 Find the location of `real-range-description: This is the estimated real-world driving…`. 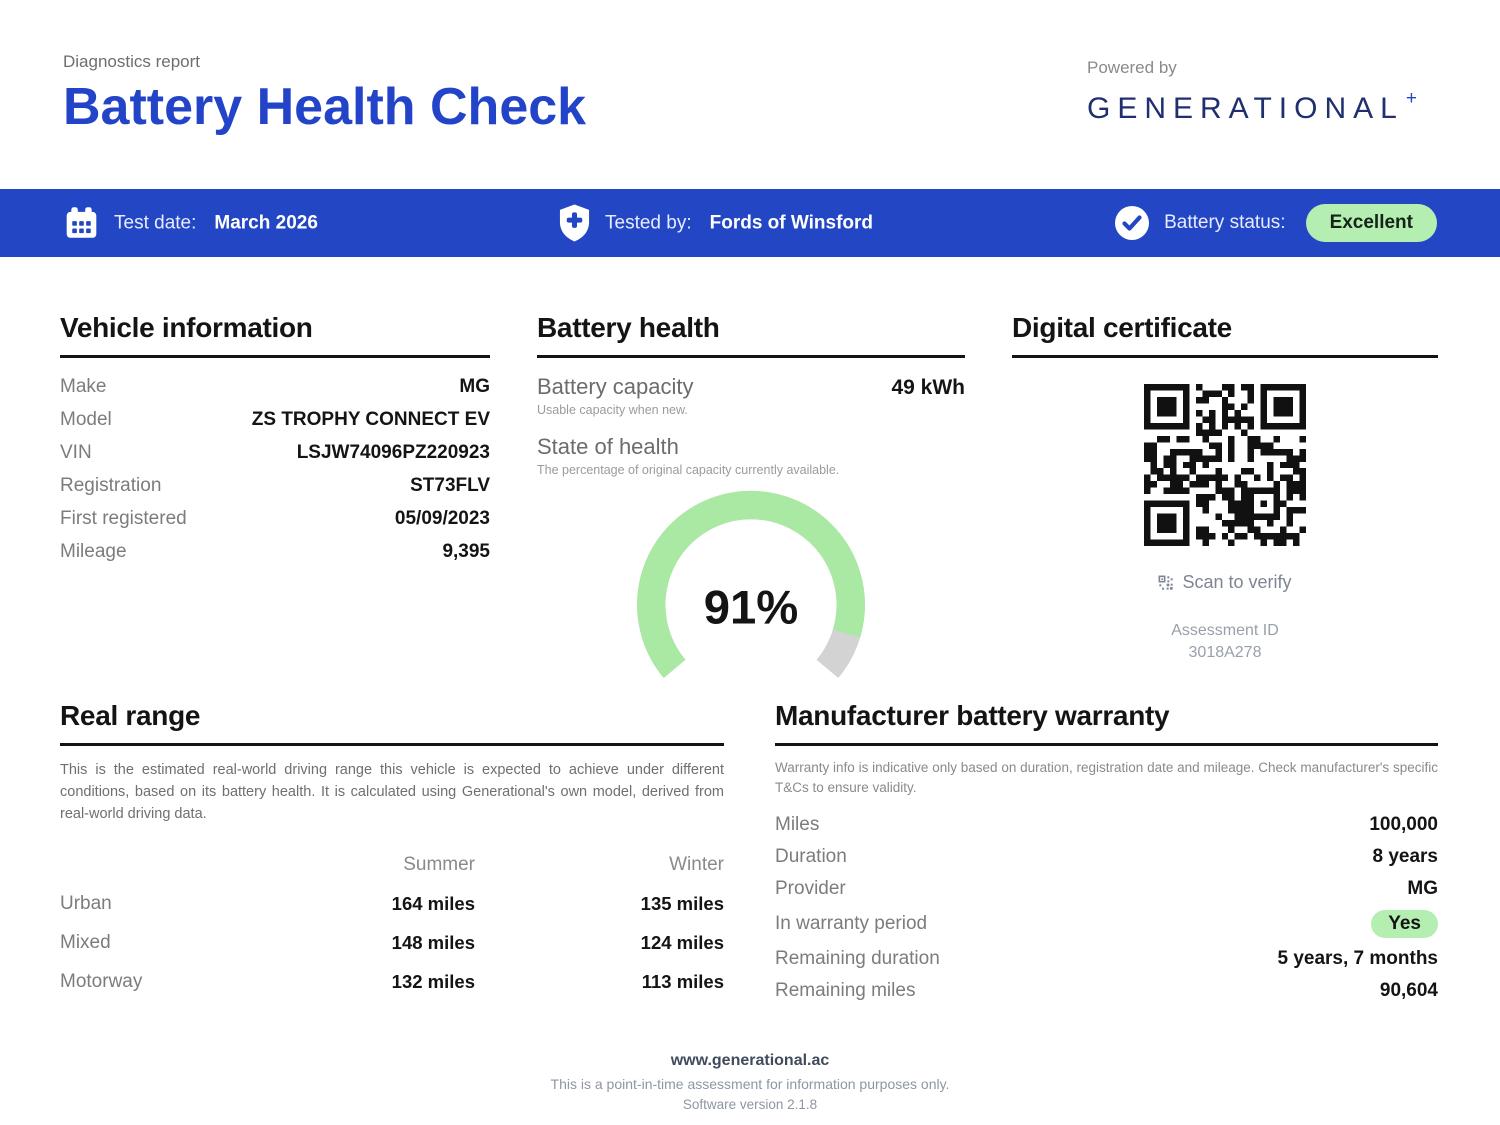

real-range-description: This is the estimated real-world driving… is located at coordinates (392, 792).